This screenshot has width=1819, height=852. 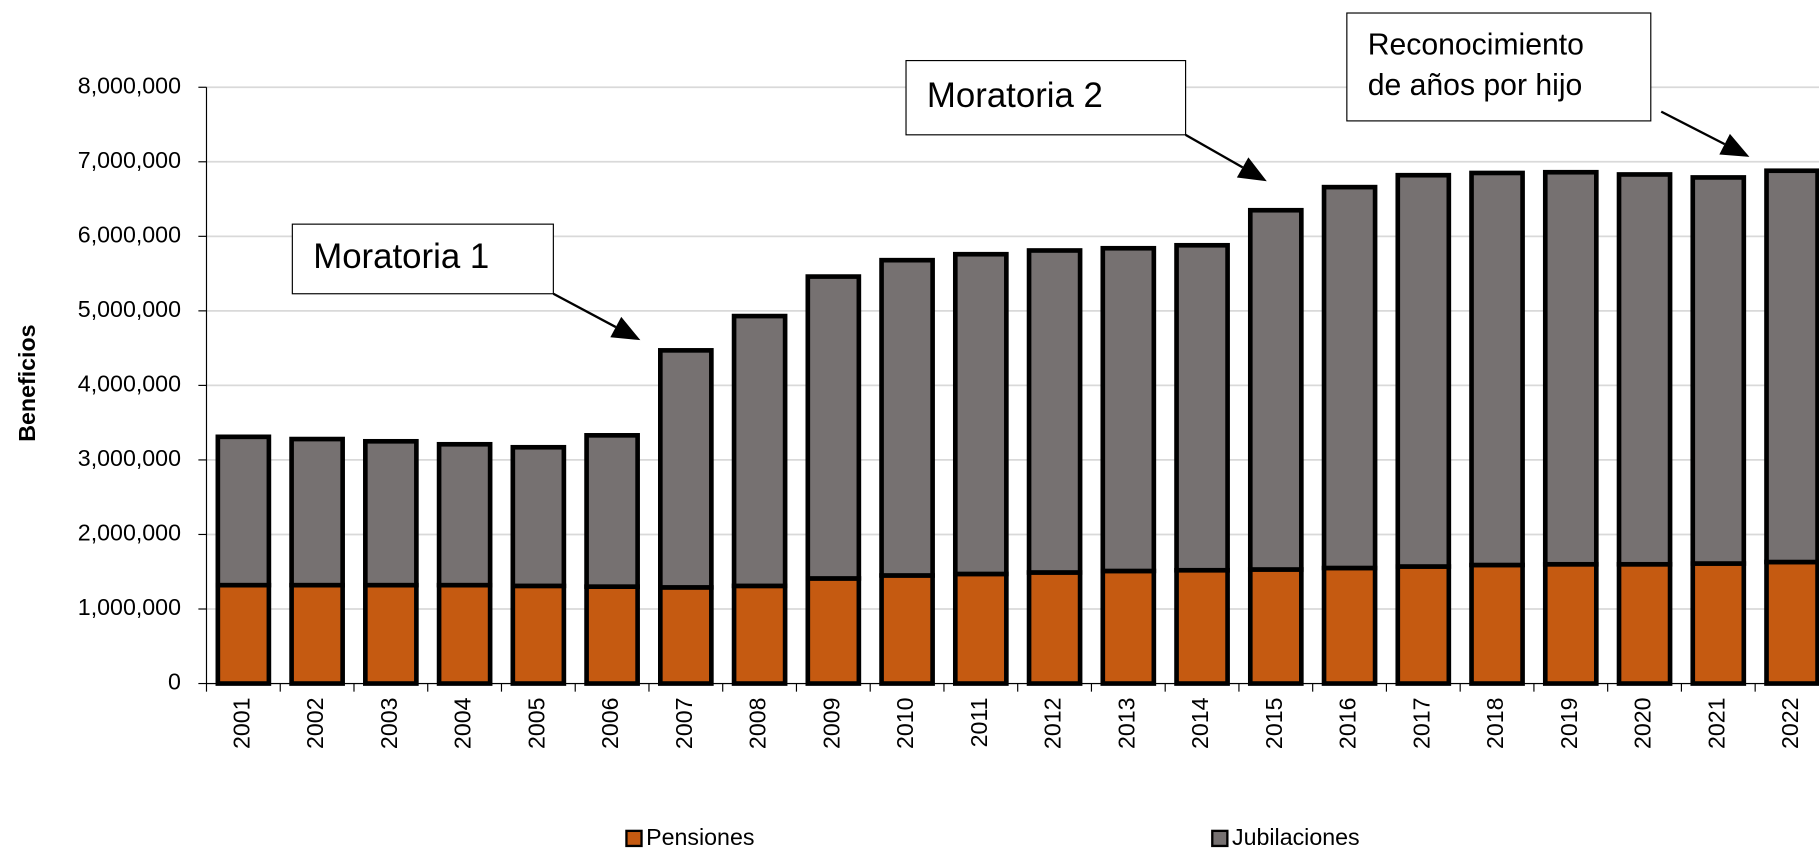 What do you see at coordinates (315, 723) in the screenshot?
I see `x-tick-label: 2002` at bounding box center [315, 723].